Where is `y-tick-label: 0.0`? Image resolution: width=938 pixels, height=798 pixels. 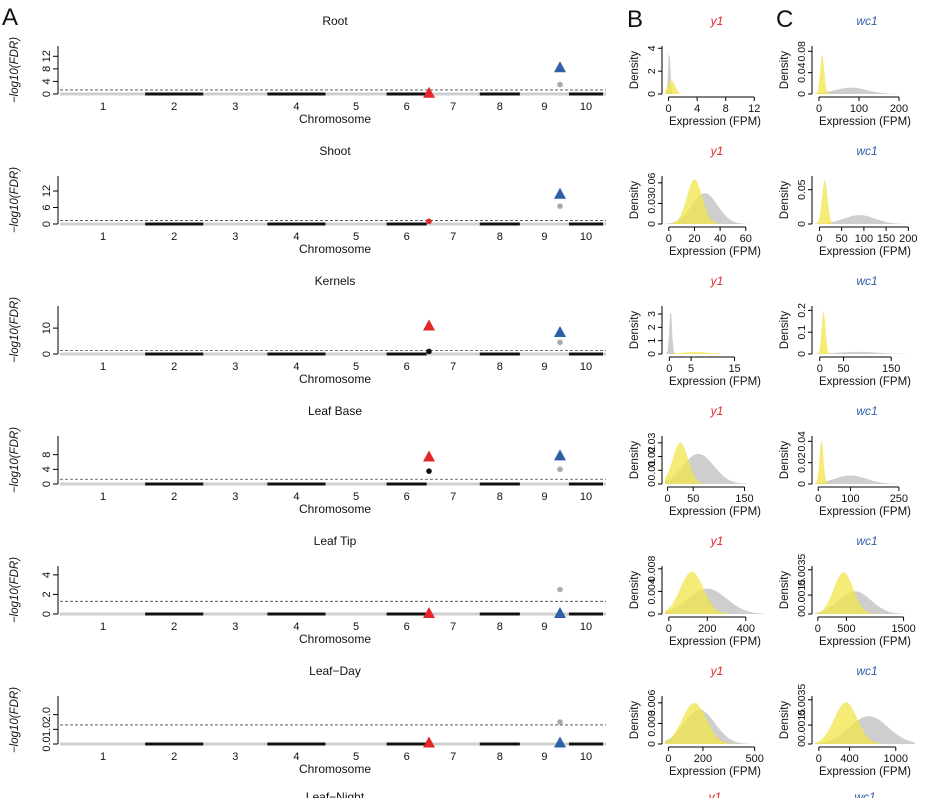
y-tick-label: 0.0 is located at coordinates (47, 743).